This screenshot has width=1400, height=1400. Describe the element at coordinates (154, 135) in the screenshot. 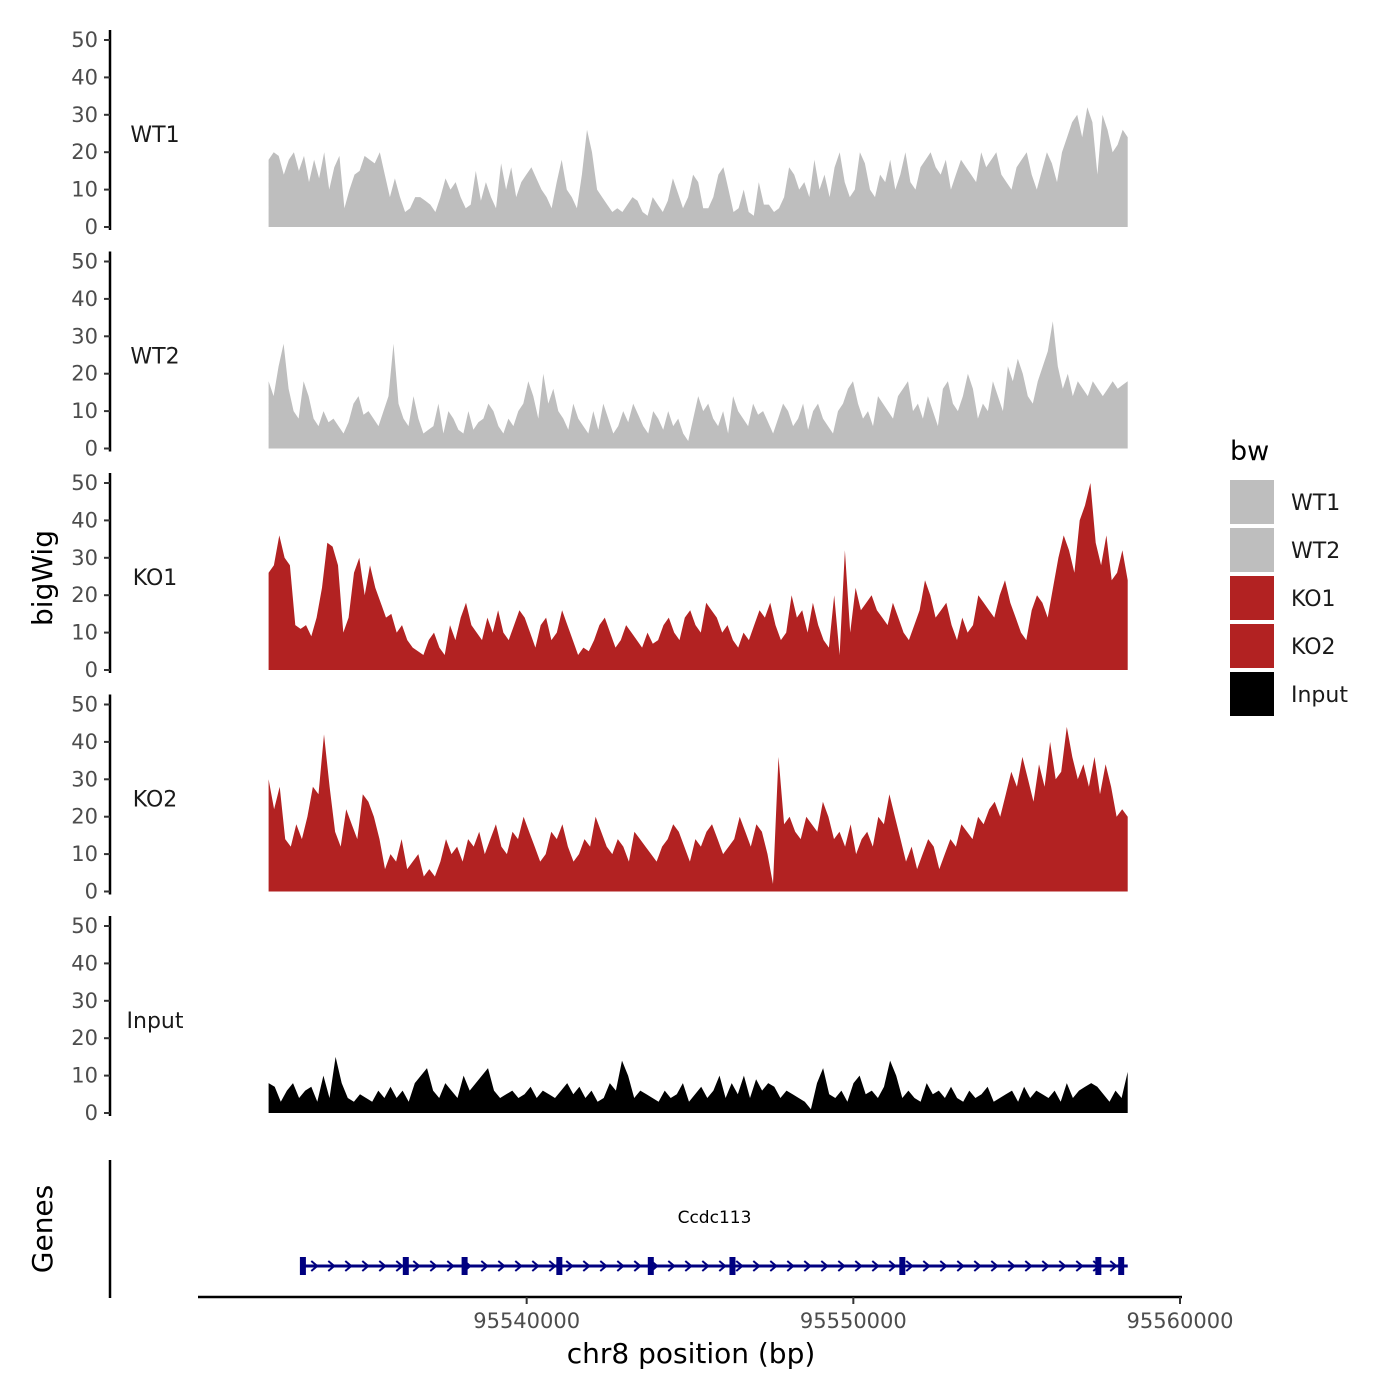

I see `track-label: WT1` at that location.